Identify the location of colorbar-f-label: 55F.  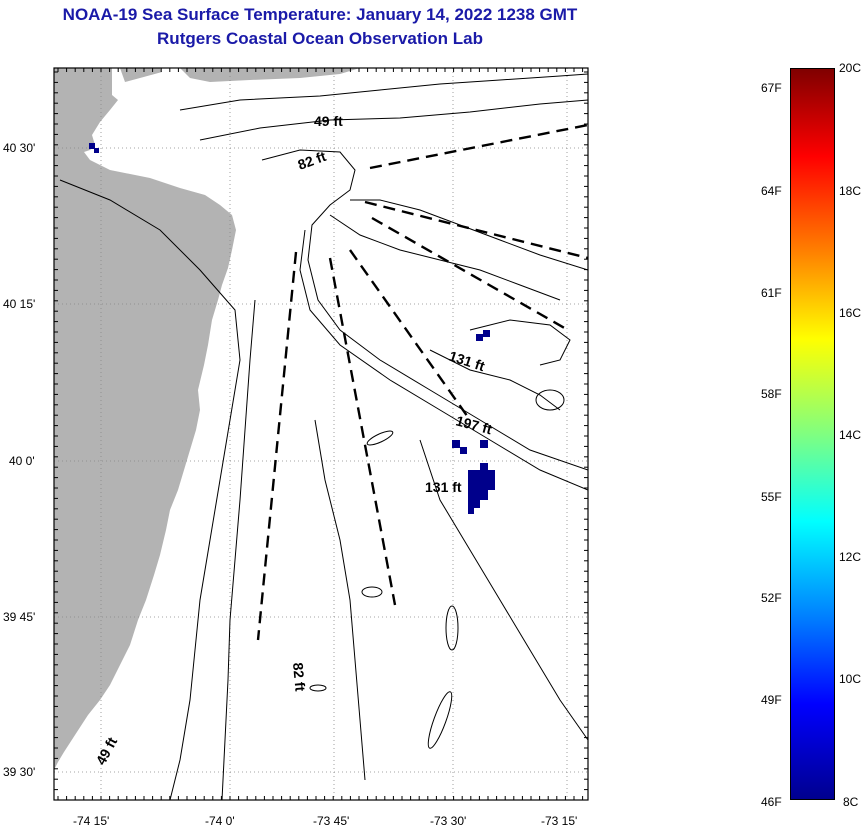
(771, 497).